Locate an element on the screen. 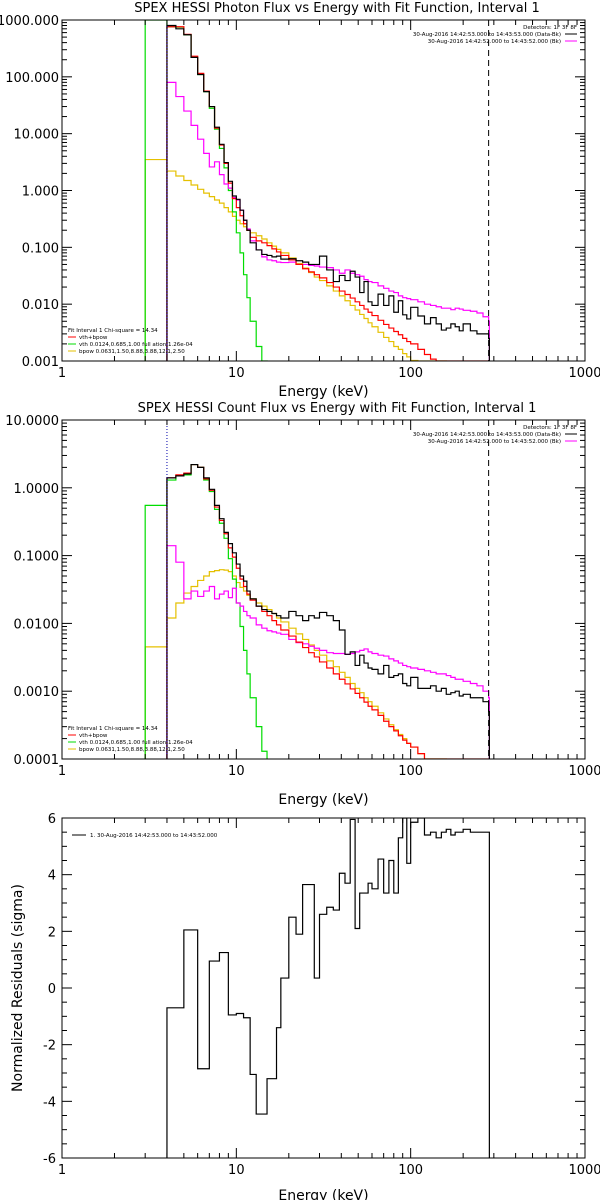 This screenshot has width=600, height=1200. residuals-y-tick-label: 4 is located at coordinates (52, 876).